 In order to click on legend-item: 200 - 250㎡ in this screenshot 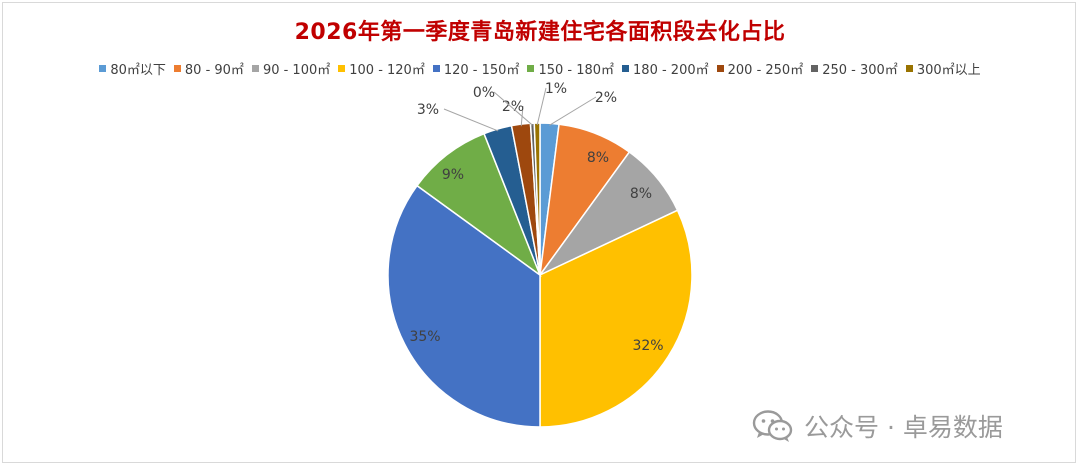, I will do `click(760, 68)`.